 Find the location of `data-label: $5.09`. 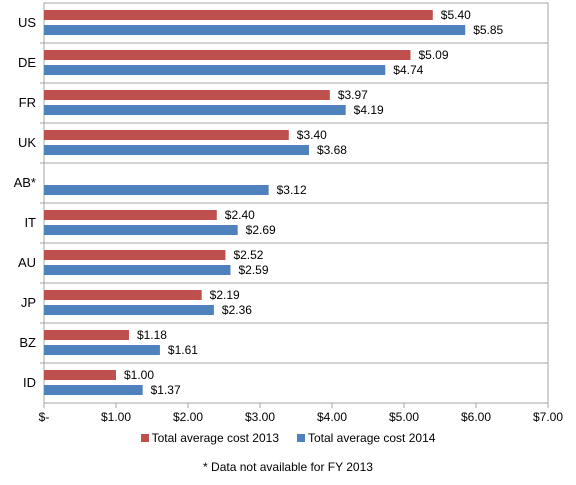

data-label: $5.09 is located at coordinates (433, 55).